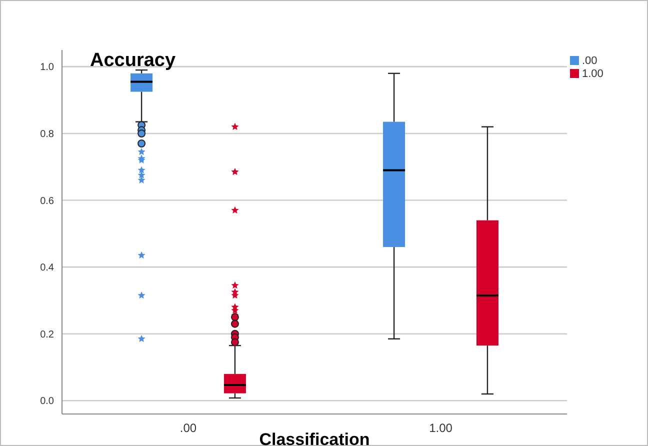 The width and height of the screenshot is (648, 446). What do you see at coordinates (47, 68) in the screenshot?
I see `y-tick-label: 1.0` at bounding box center [47, 68].